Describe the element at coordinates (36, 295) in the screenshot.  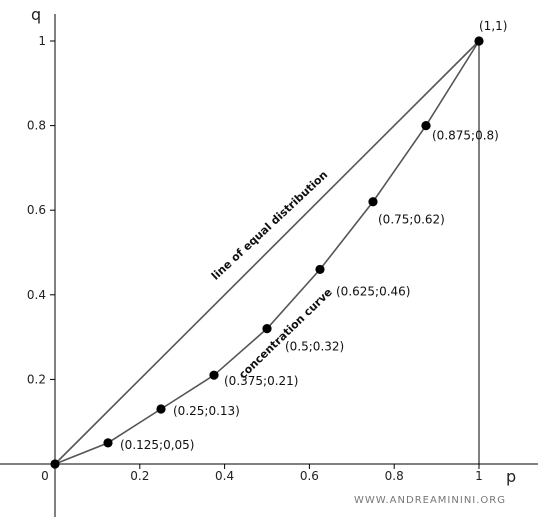
I see `y-tick-label: 0.4` at that location.